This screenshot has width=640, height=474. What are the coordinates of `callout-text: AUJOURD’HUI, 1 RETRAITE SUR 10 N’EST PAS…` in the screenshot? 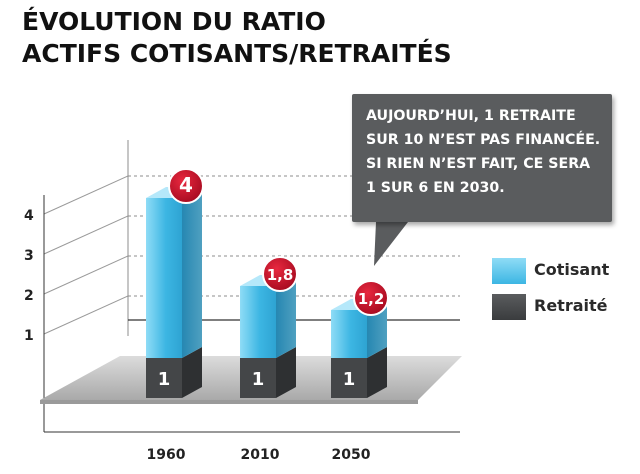 It's located at (483, 152).